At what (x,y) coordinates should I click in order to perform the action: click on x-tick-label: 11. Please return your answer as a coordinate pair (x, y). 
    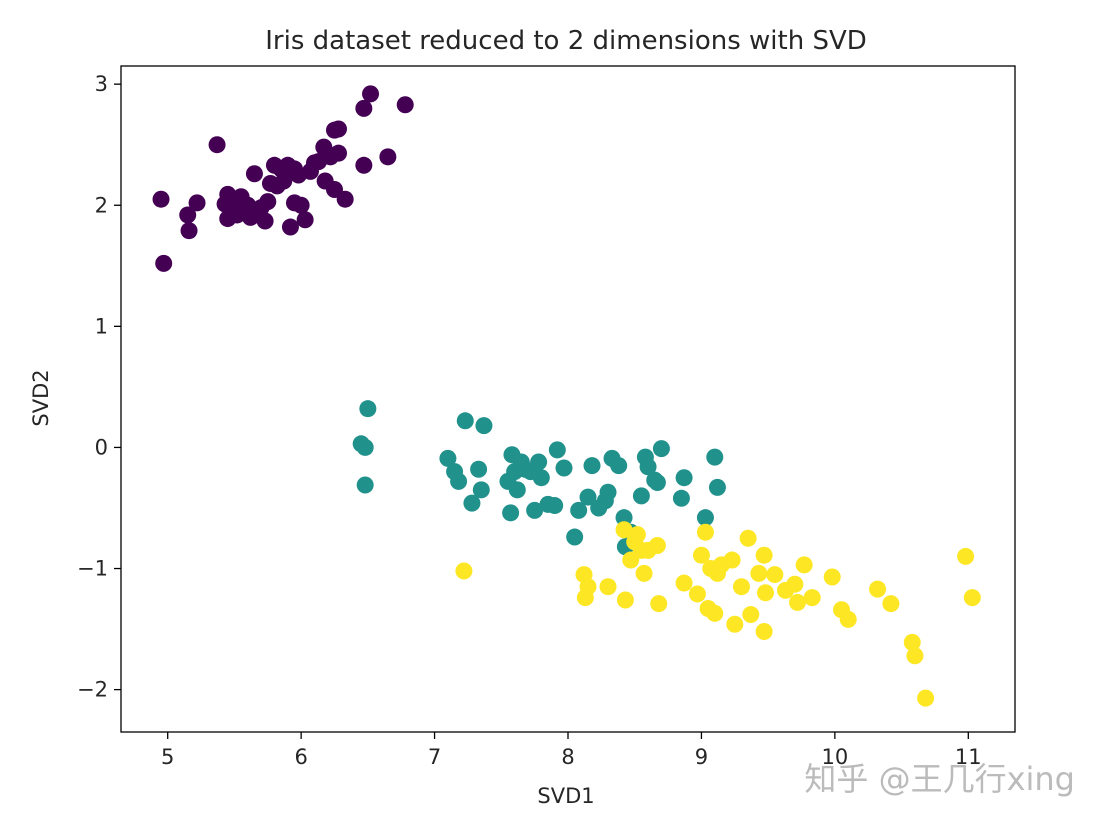
    Looking at the image, I should click on (968, 757).